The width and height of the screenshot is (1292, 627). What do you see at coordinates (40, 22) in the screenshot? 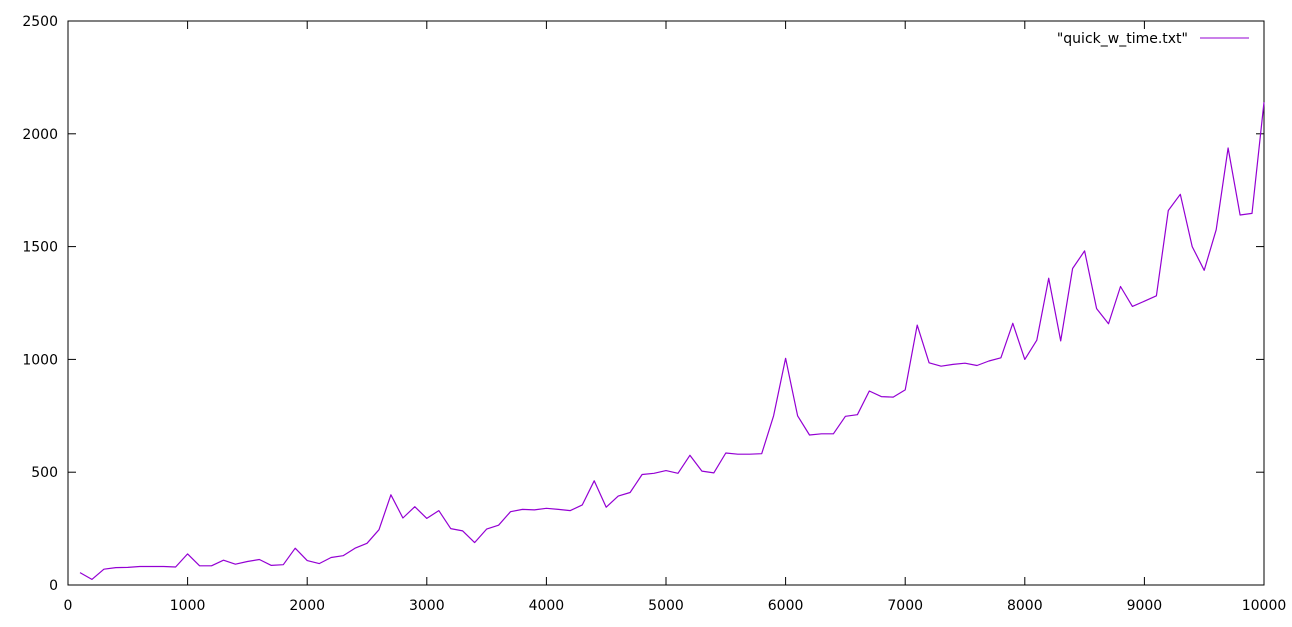
I see `y-tick-label: 2500` at bounding box center [40, 22].